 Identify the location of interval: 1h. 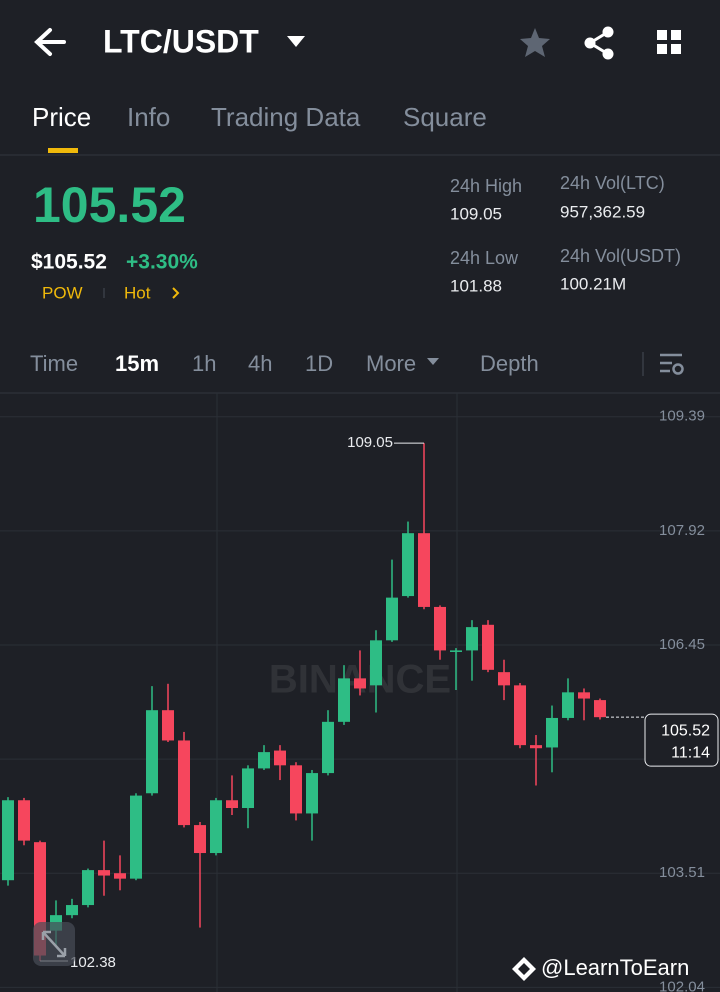
(204, 363).